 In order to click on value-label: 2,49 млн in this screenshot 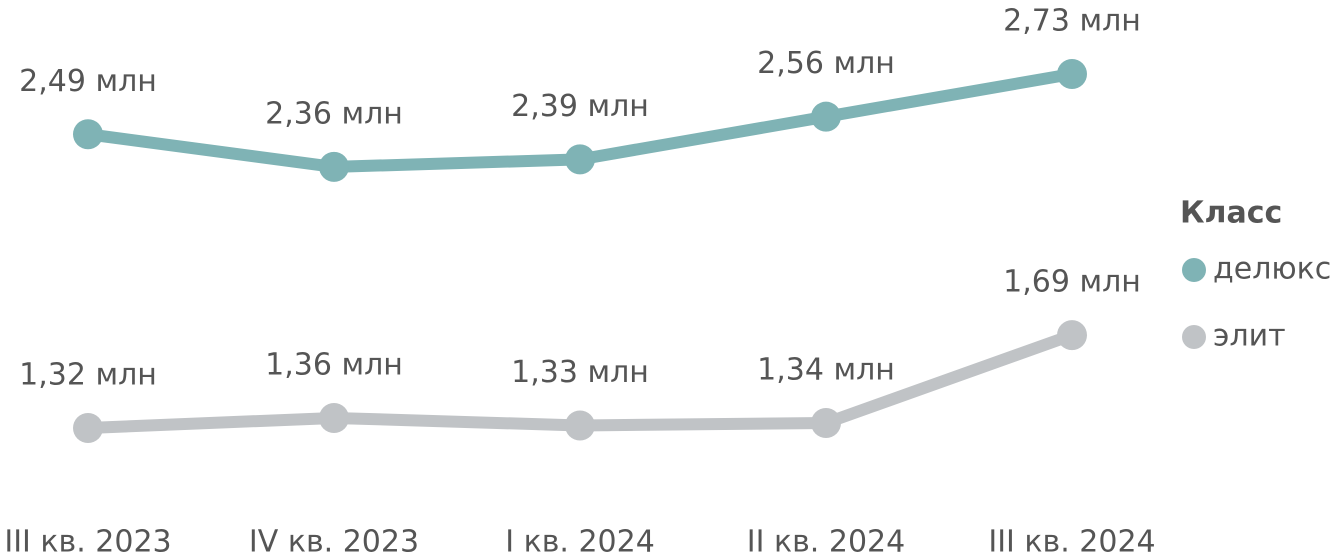, I will do `click(88, 81)`.